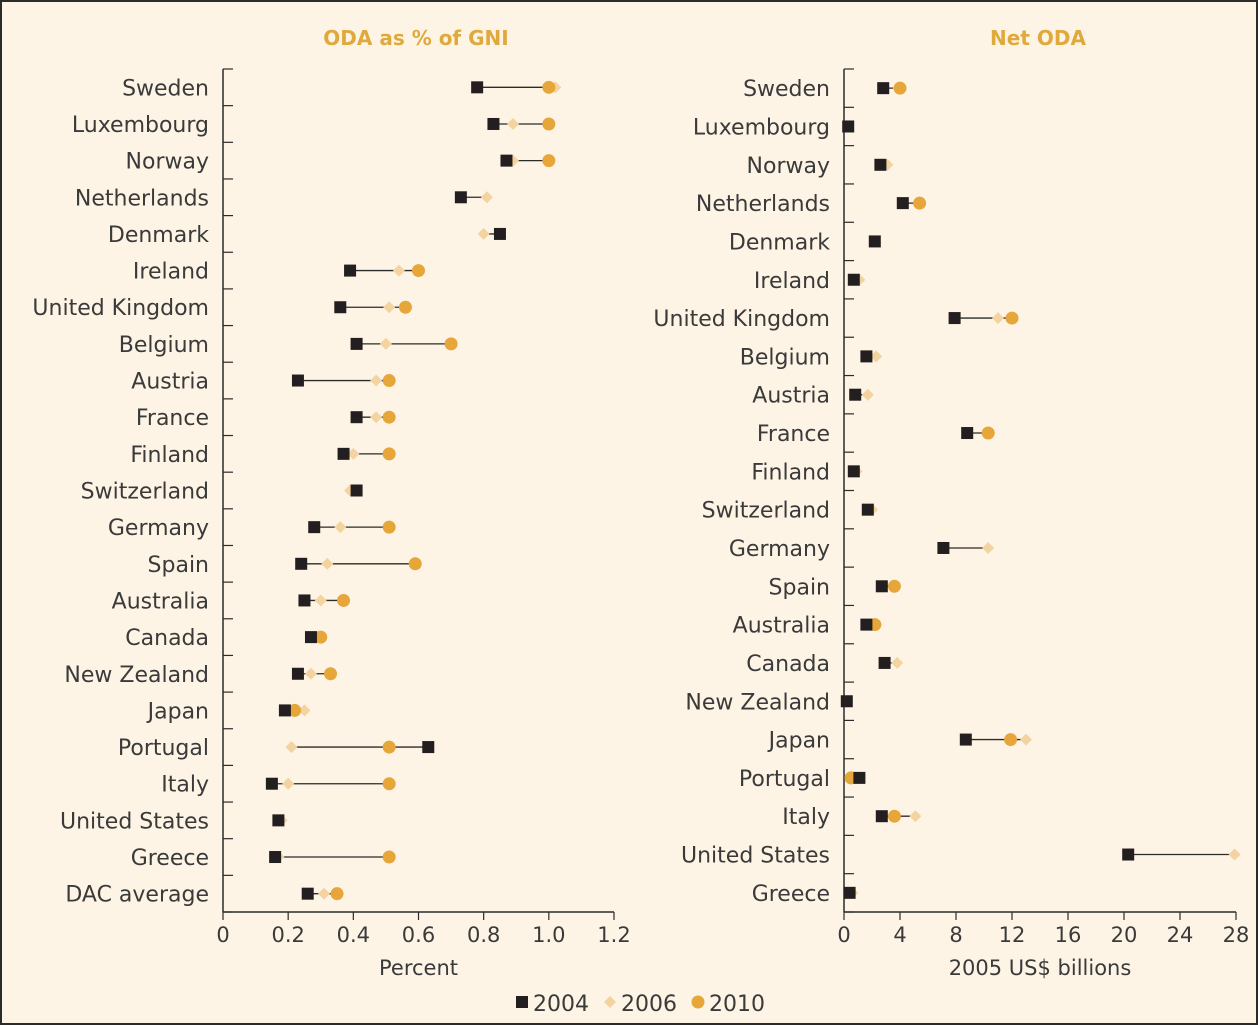  I want to click on netoda-point-2004-netherlands, so click(902, 203).